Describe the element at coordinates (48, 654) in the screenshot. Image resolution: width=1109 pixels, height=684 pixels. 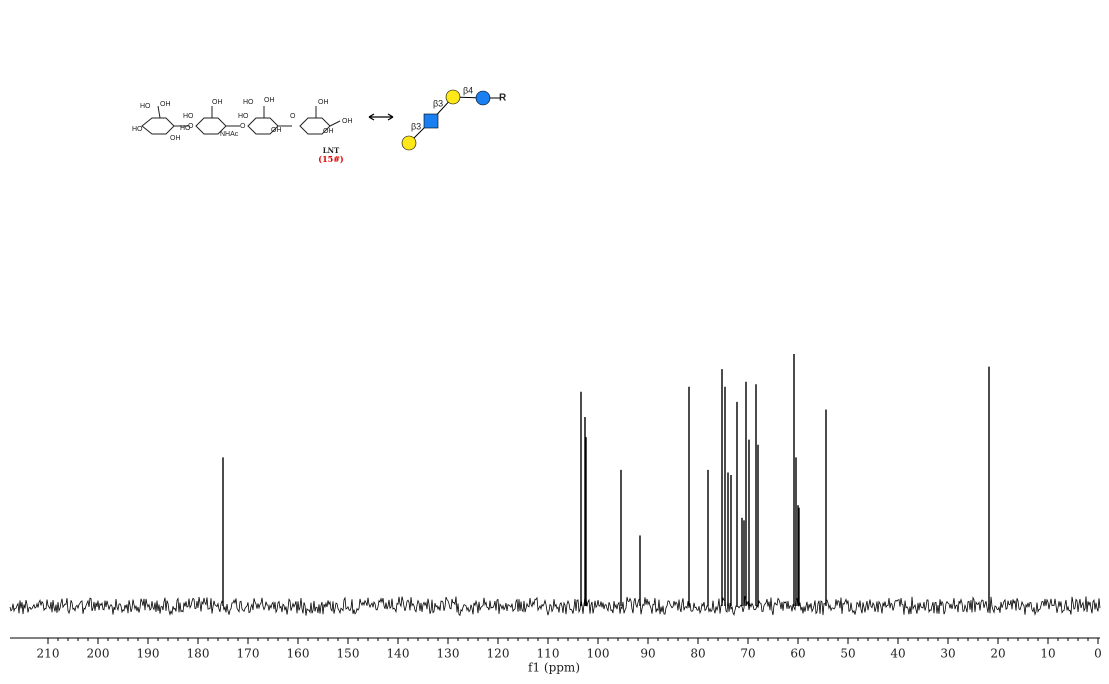
I see `x-tick-label: 210` at that location.